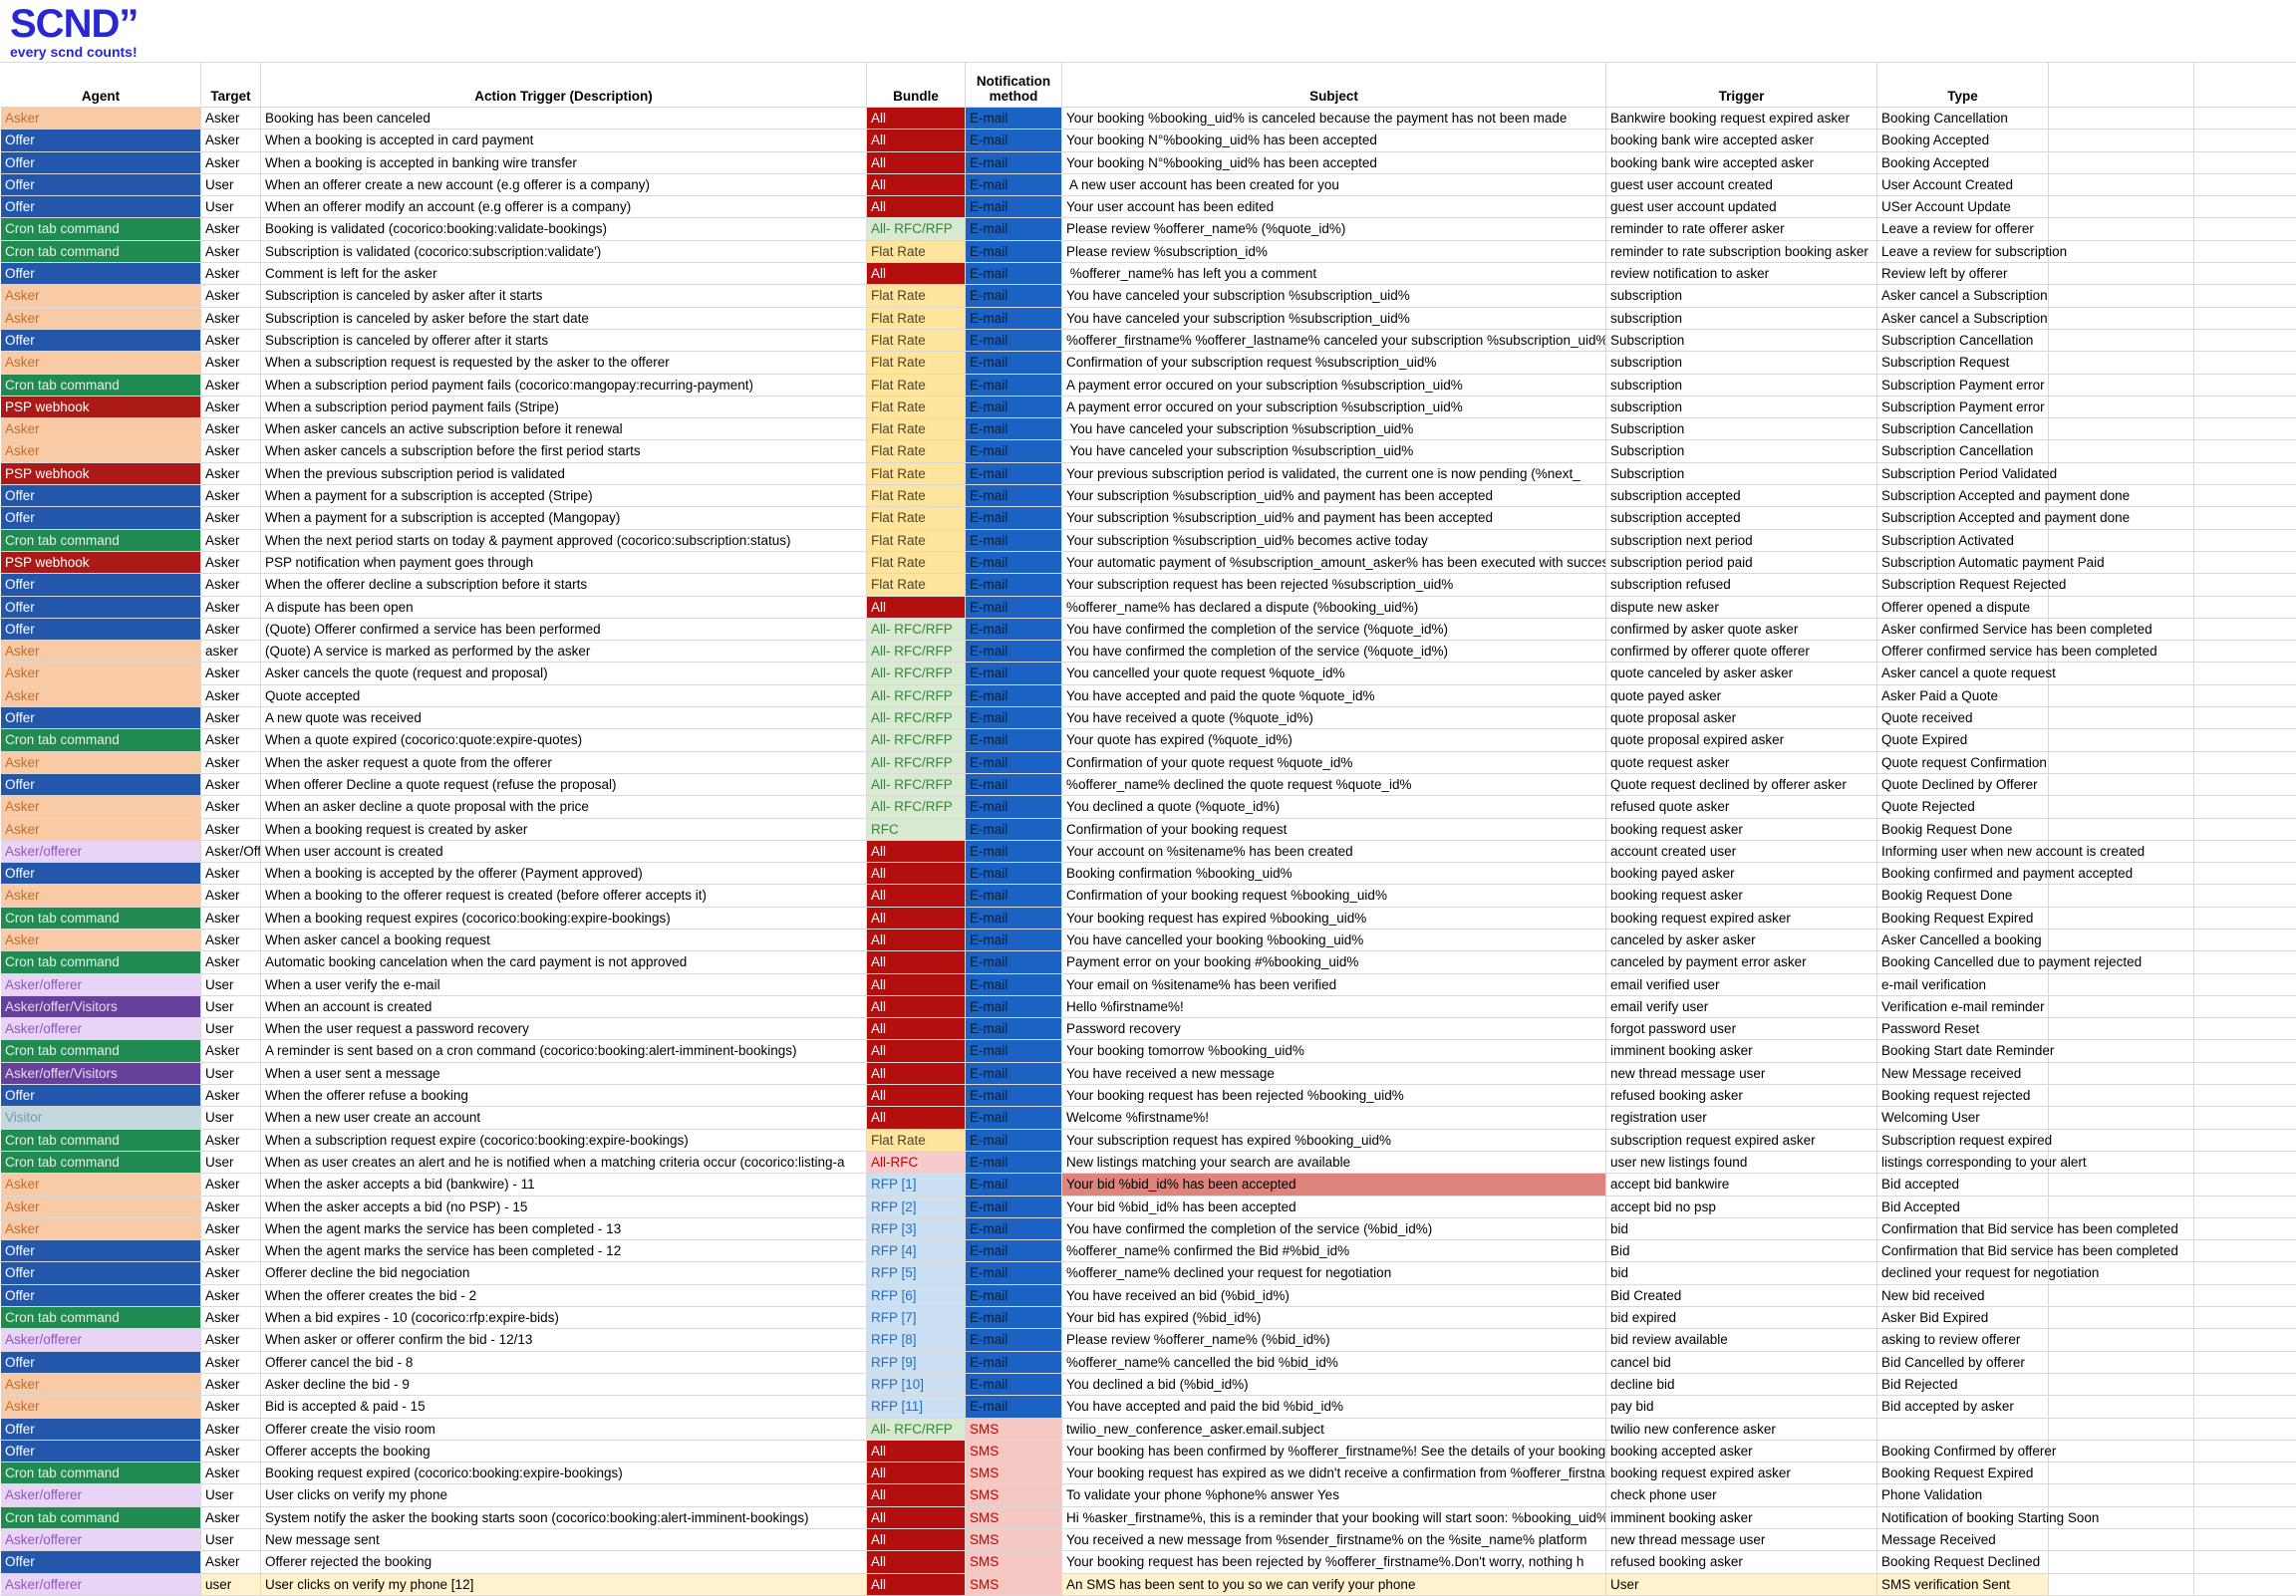  Describe the element at coordinates (1741, 207) in the screenshot. I see `cell-trigger: guest user account updated` at that location.